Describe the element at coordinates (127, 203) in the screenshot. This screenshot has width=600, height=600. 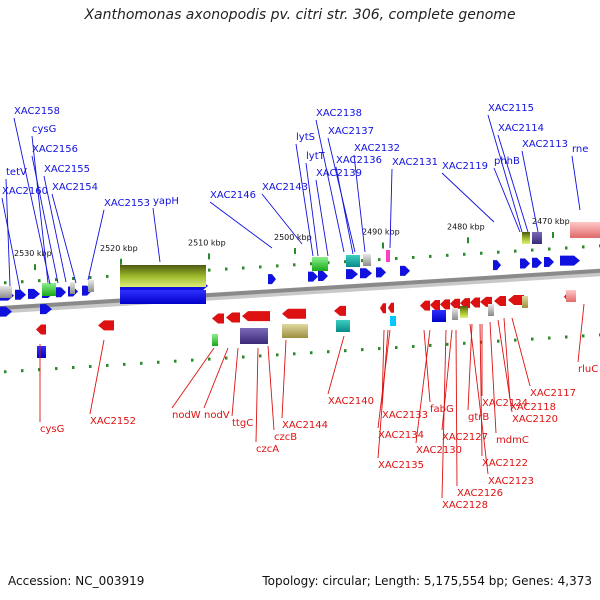
I see `forward-gene-label: XAC2153` at that location.